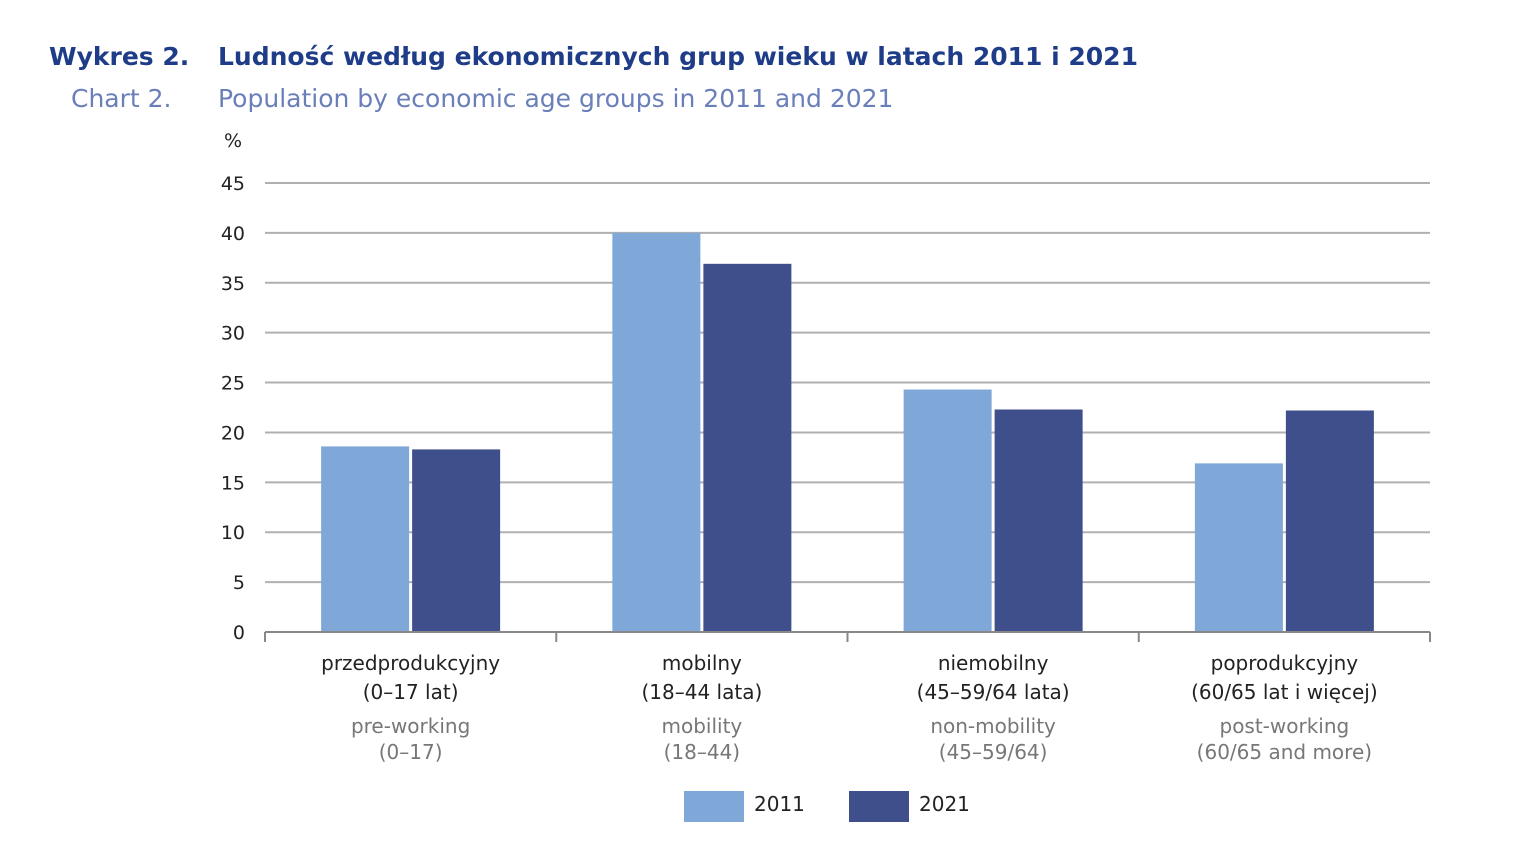 The width and height of the screenshot is (1530, 859). What do you see at coordinates (714, 806) in the screenshot?
I see `legend-swatch-2011` at bounding box center [714, 806].